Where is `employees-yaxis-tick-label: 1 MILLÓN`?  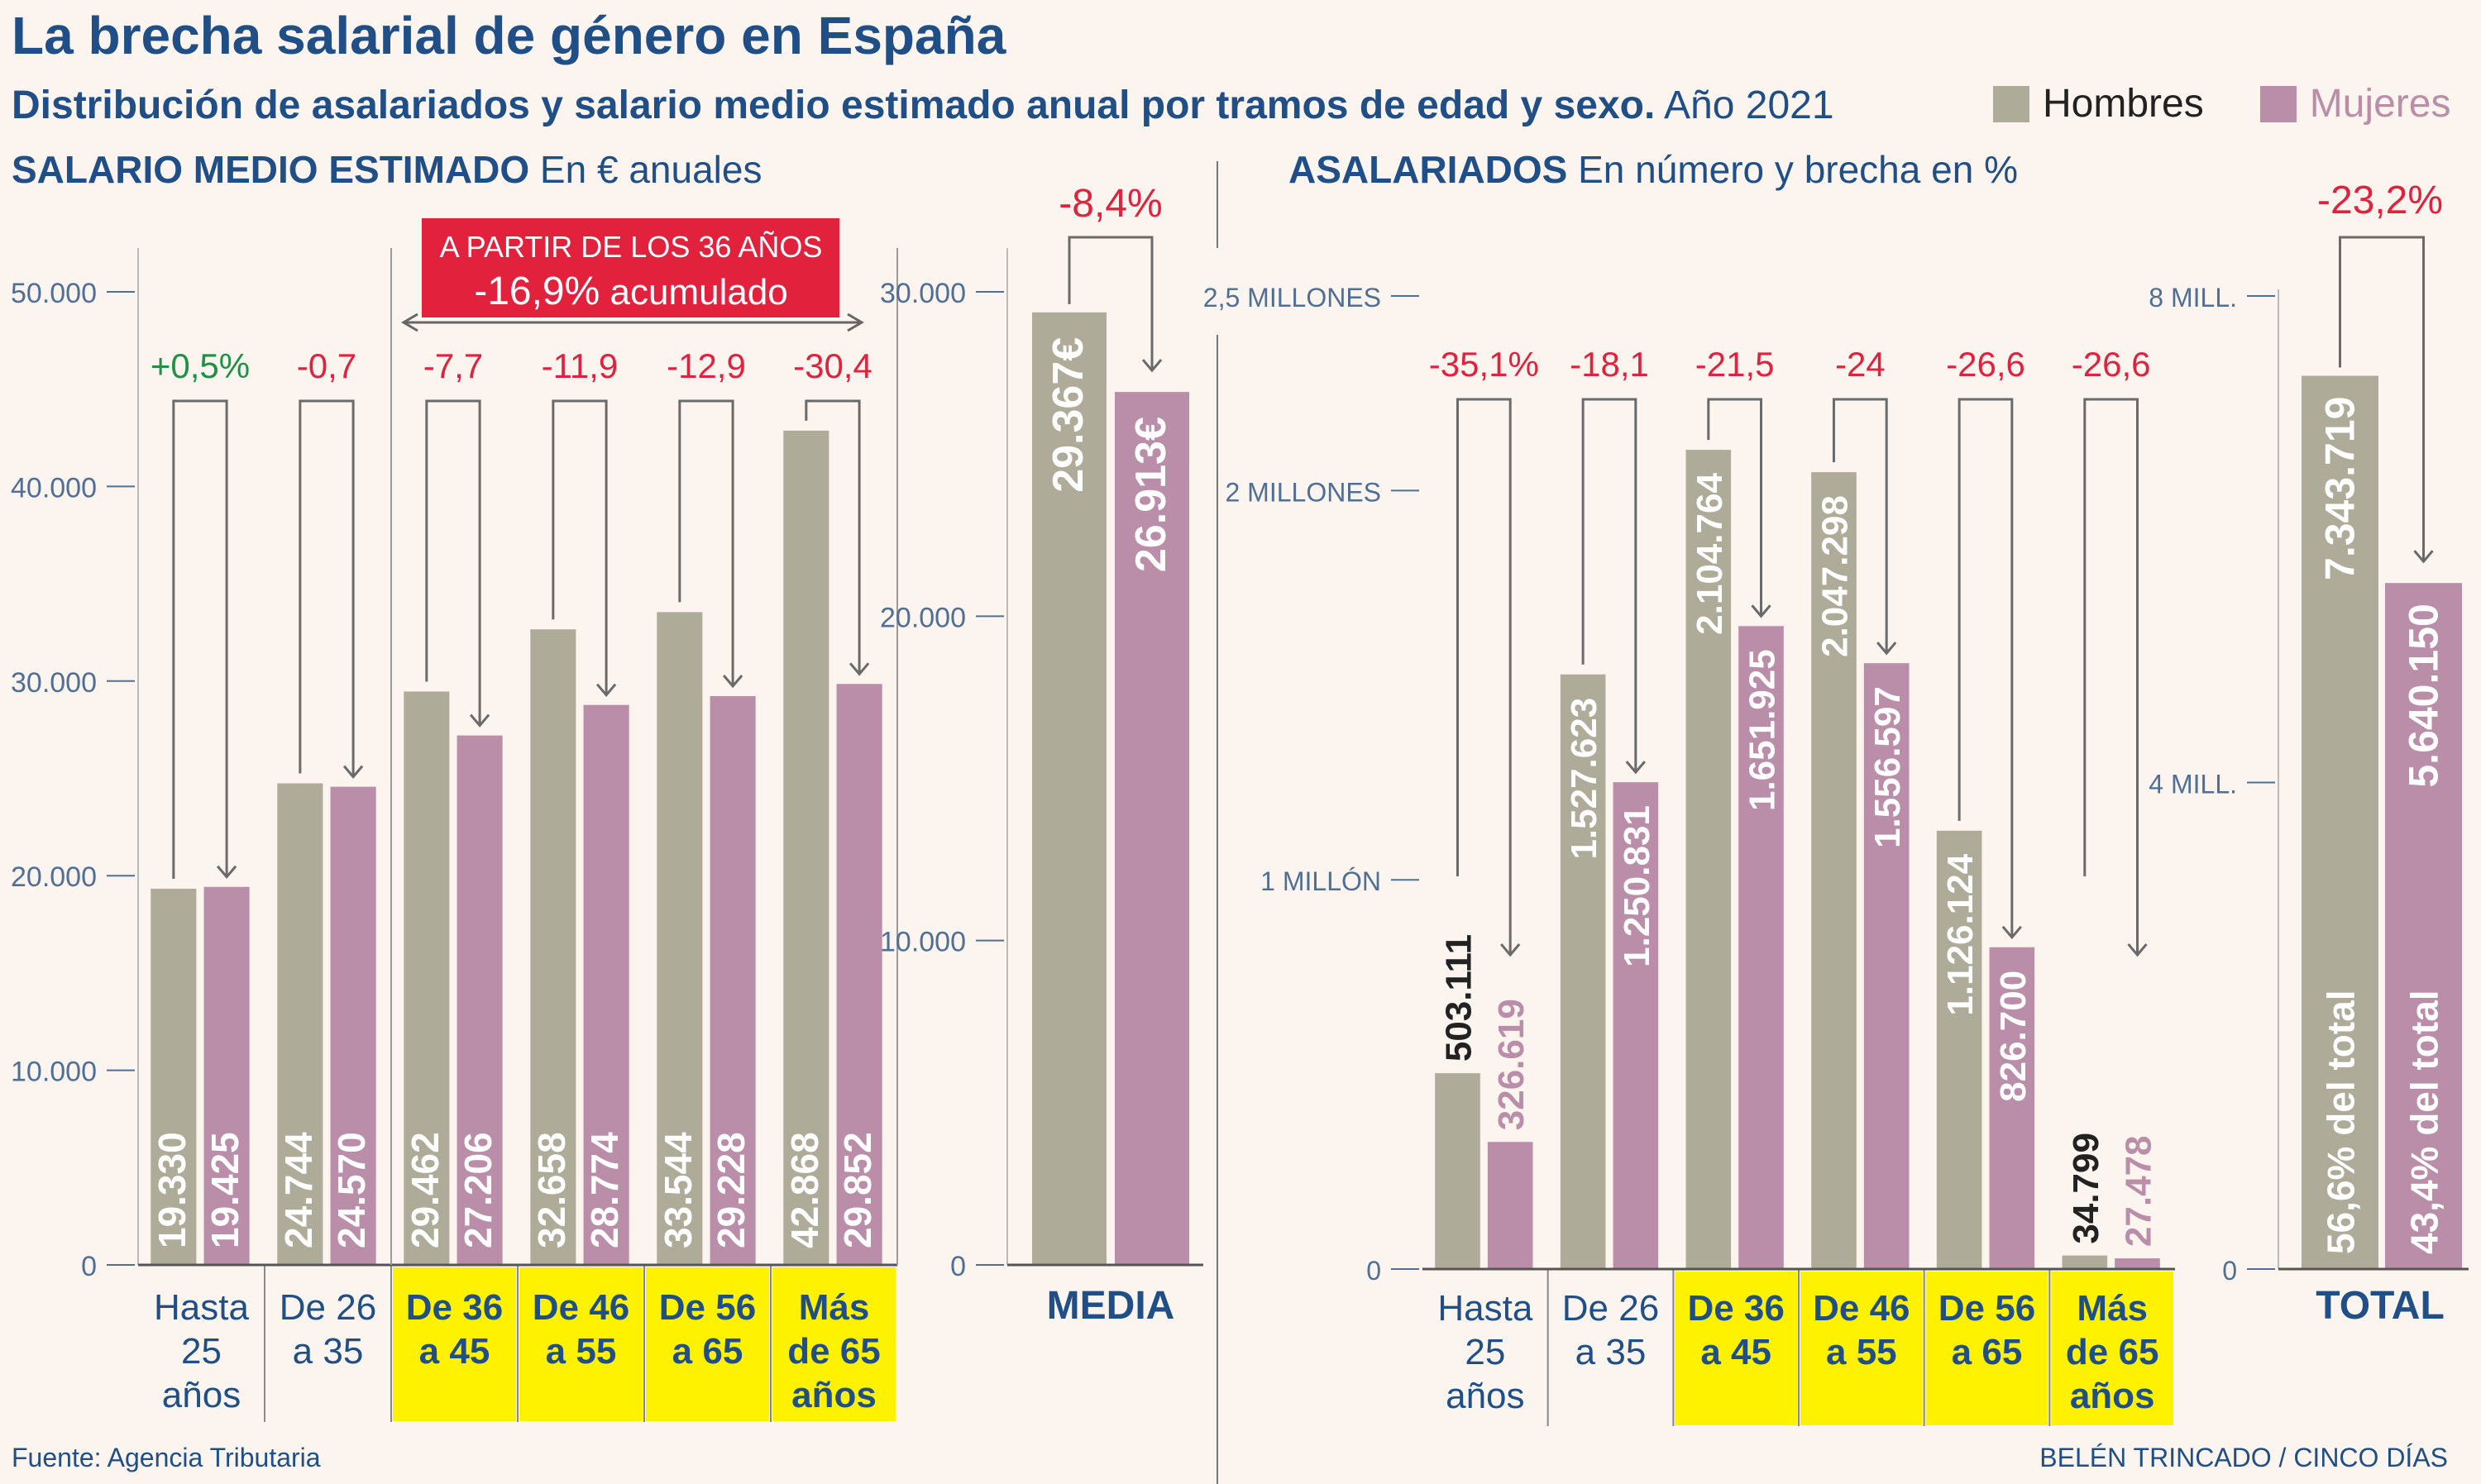
employees-yaxis-tick-label: 1 MILLÓN is located at coordinates (1320, 881).